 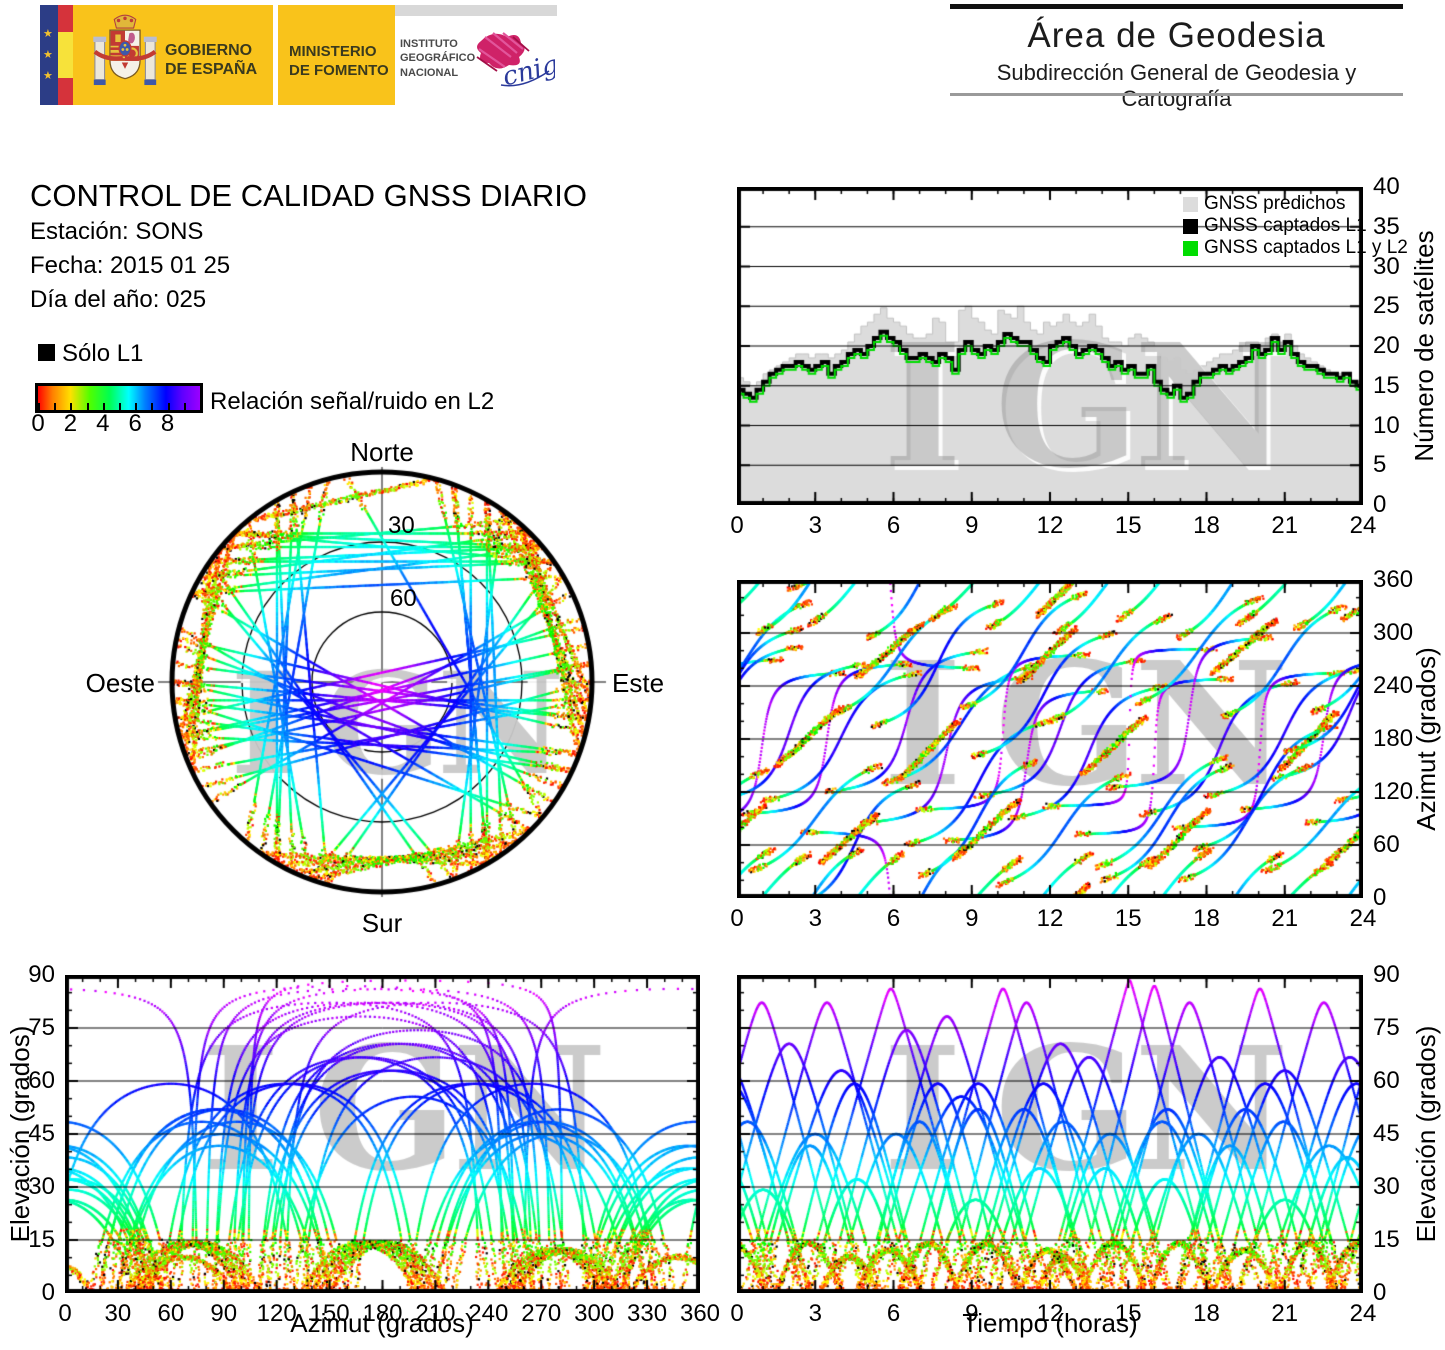 I want to click on skyplot-north-label: Norte, so click(x=382, y=452).